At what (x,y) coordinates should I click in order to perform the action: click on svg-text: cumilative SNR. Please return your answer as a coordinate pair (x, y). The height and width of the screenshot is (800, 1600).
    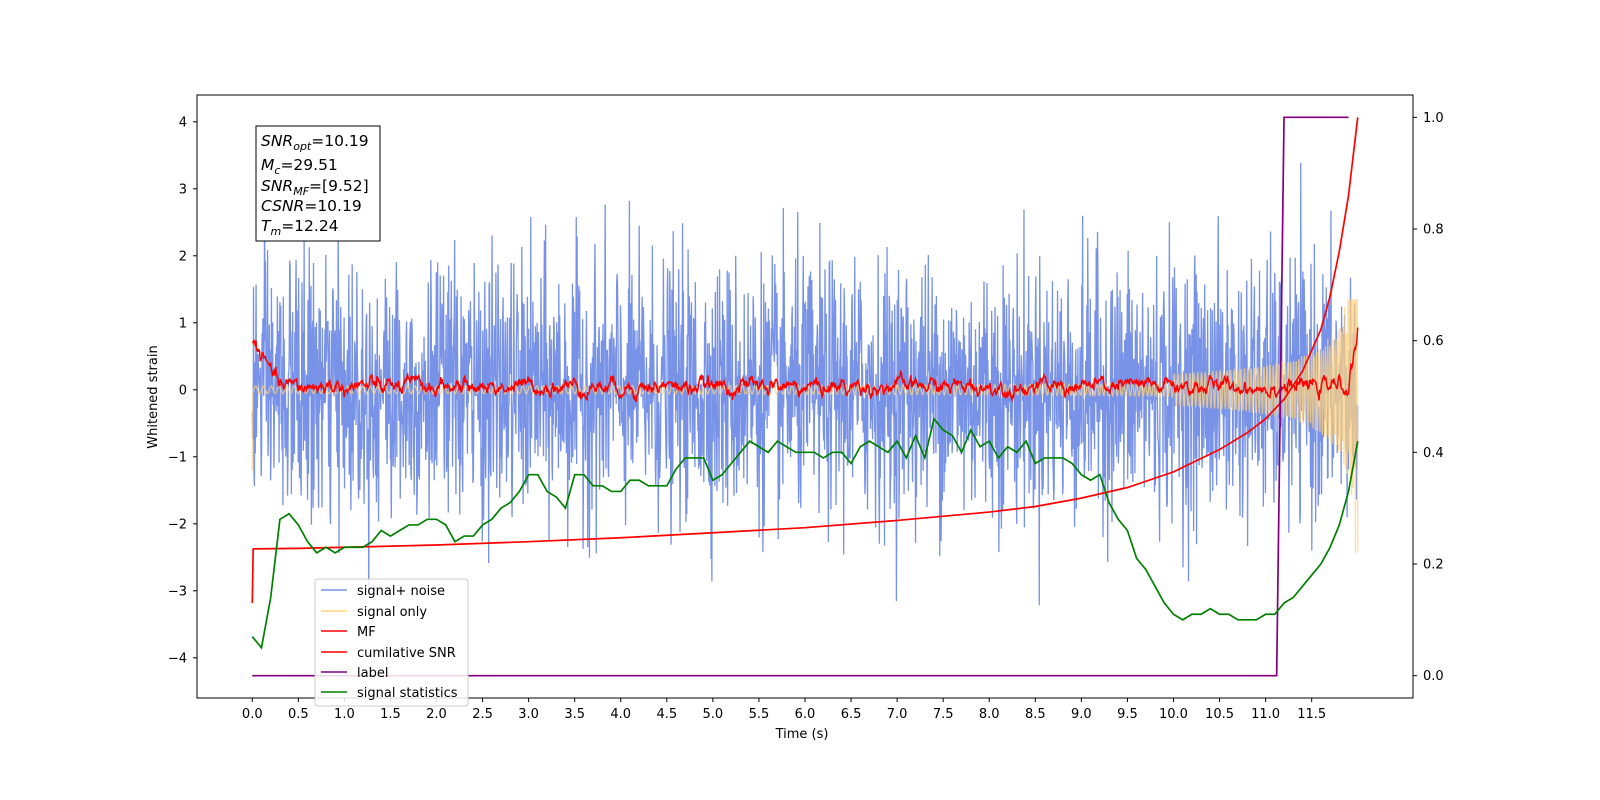
    Looking at the image, I should click on (406, 653).